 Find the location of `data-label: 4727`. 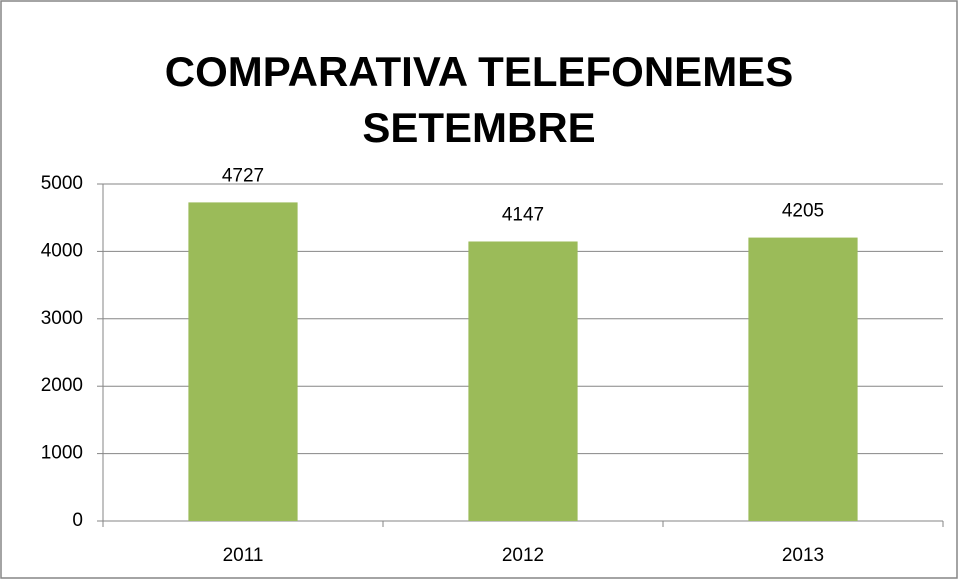

data-label: 4727 is located at coordinates (243, 175).